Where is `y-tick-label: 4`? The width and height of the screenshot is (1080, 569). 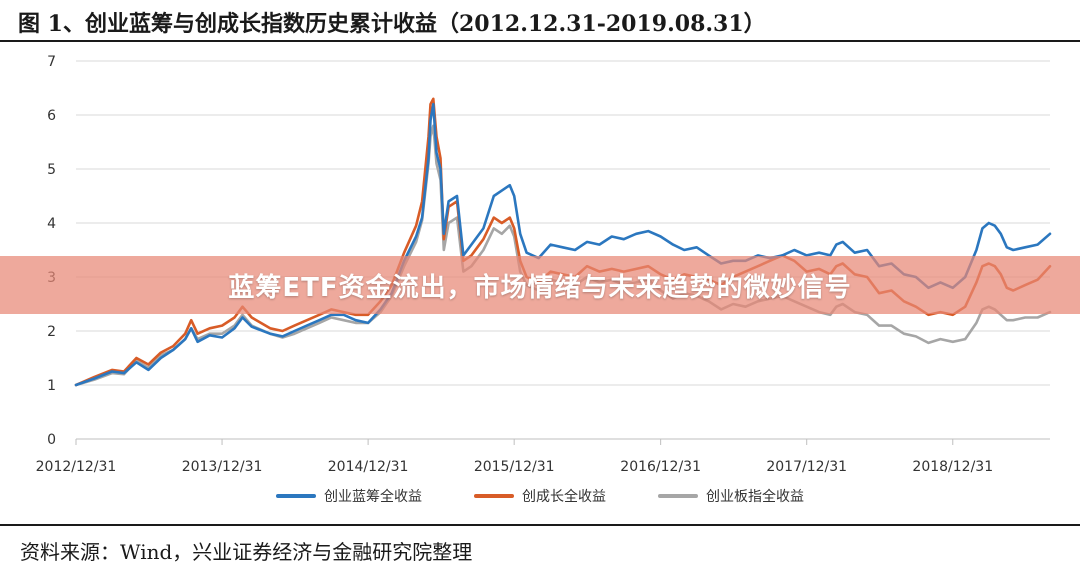 y-tick-label: 4 is located at coordinates (51, 224).